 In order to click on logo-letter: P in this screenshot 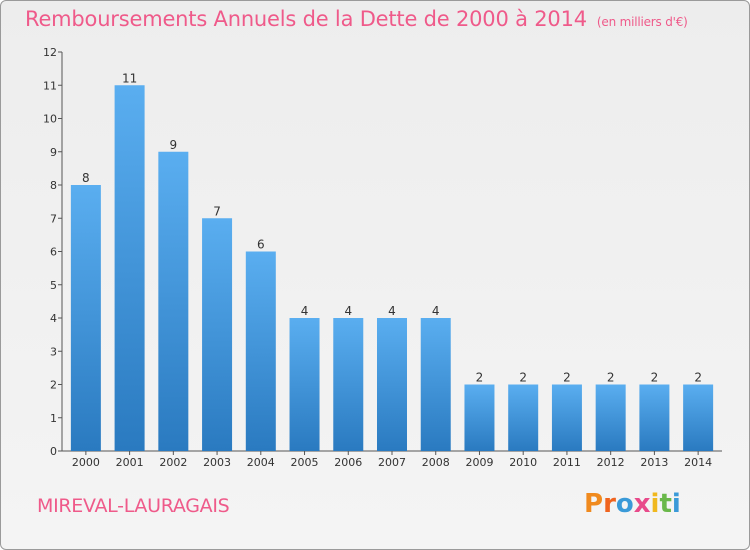, I will do `click(594, 504)`.